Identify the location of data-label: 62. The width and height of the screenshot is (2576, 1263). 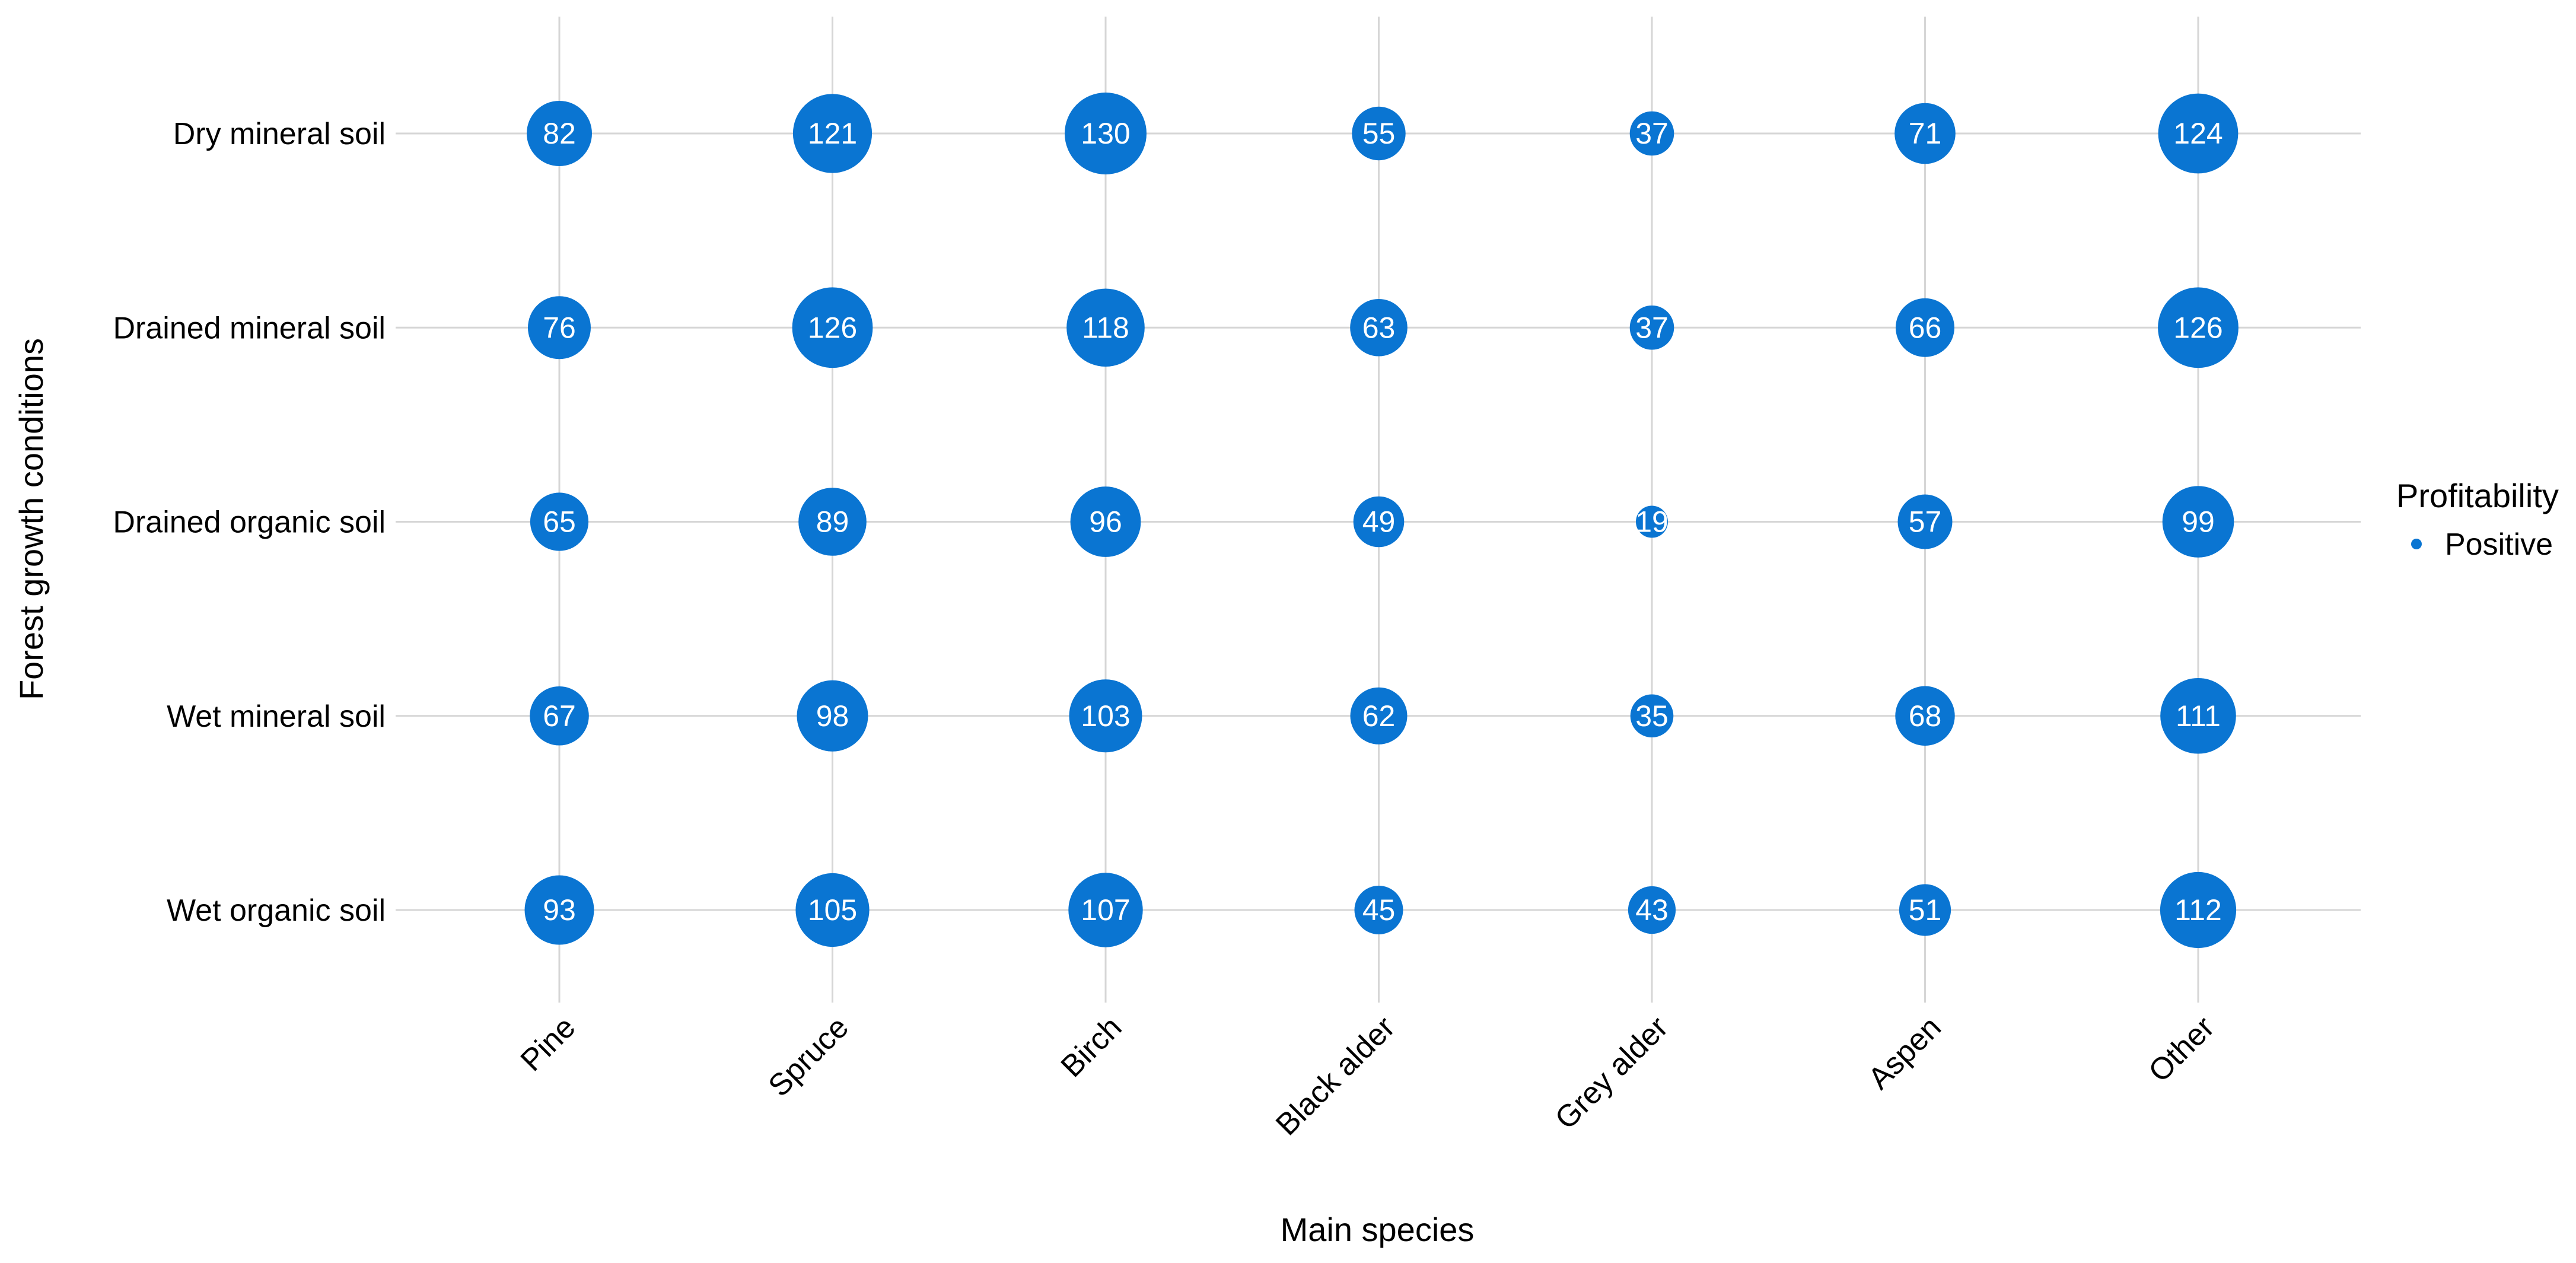
(1379, 716).